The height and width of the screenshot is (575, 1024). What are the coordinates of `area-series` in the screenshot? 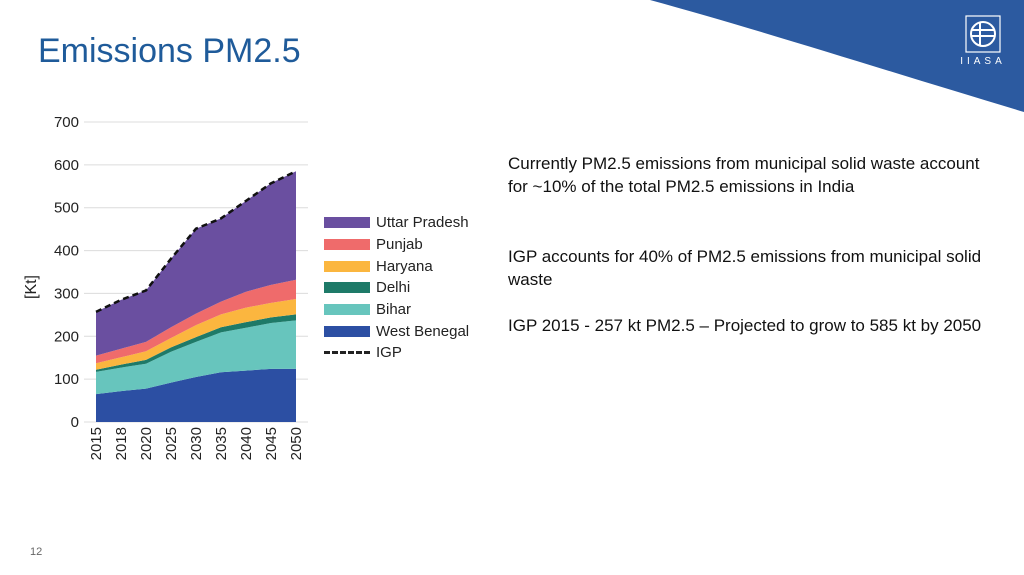 It's located at (196, 296).